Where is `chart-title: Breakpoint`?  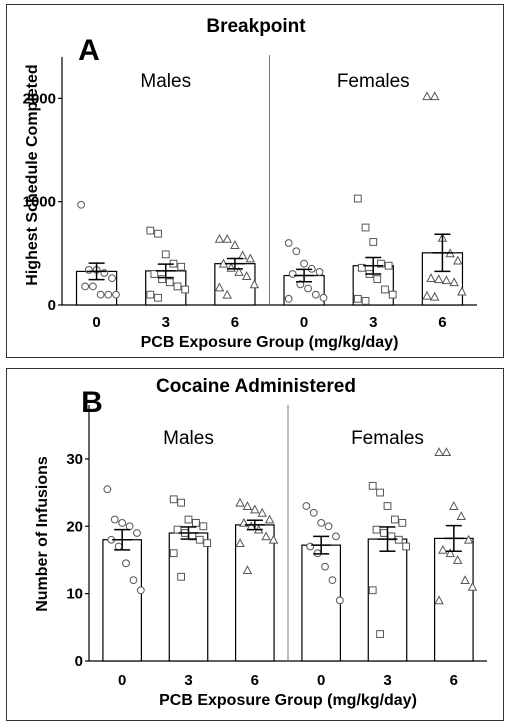
chart-title: Breakpoint is located at coordinates (256, 26).